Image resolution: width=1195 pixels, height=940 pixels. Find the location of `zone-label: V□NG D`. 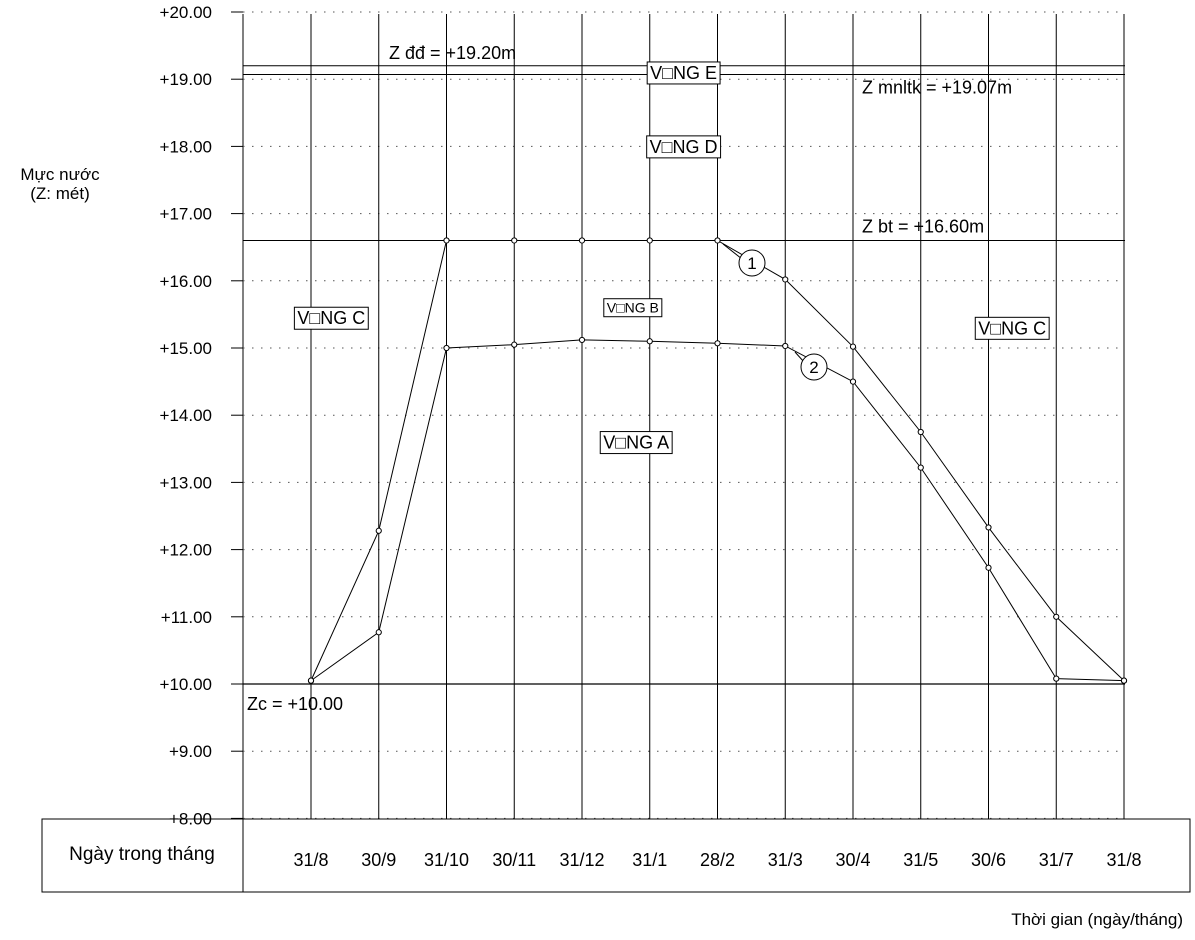

zone-label: V□NG D is located at coordinates (684, 147).